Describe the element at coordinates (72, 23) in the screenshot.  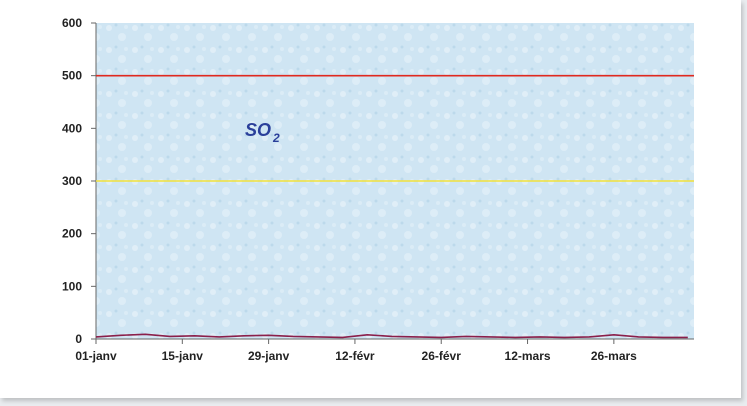
I see `y-tick-label: 600` at that location.